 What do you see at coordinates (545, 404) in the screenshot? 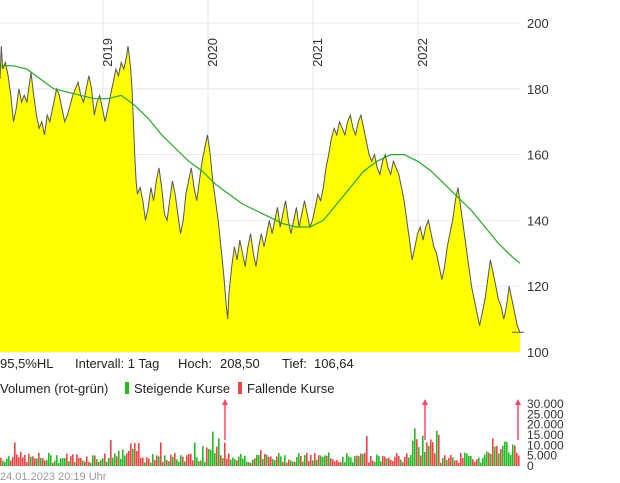
I see `volume-tick-label: 30.000` at bounding box center [545, 404].